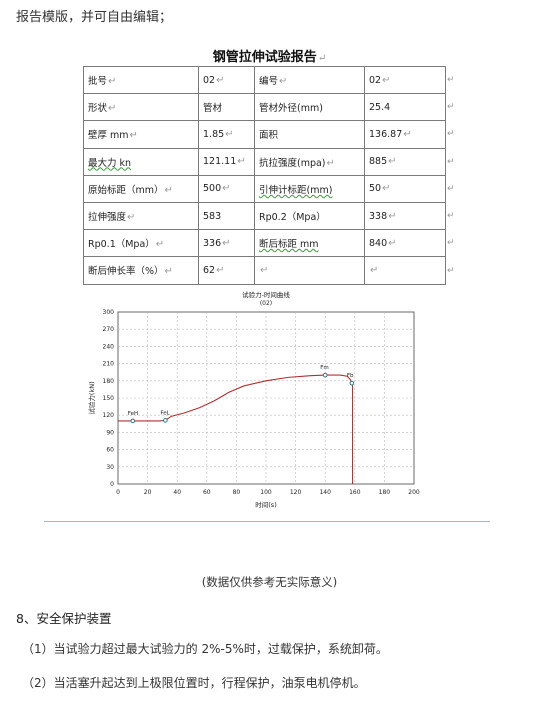  Describe the element at coordinates (350, 376) in the screenshot. I see `point-label: Fb` at that location.